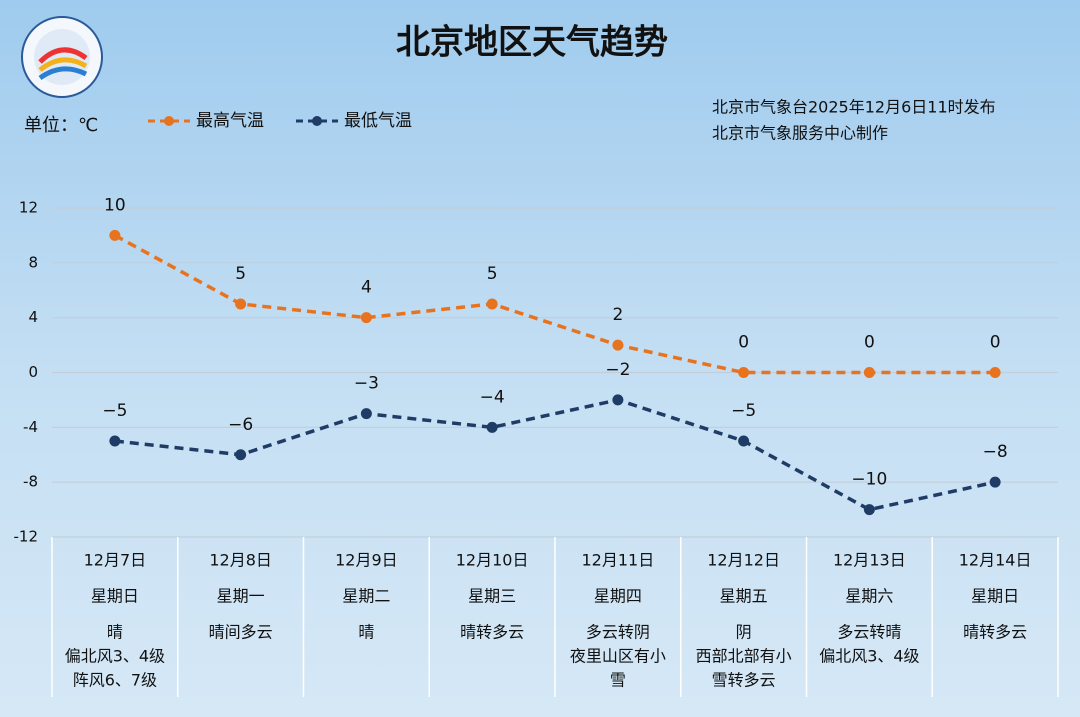 The image size is (1080, 717). What do you see at coordinates (240, 425) in the screenshot?
I see `data-label: −6` at bounding box center [240, 425].